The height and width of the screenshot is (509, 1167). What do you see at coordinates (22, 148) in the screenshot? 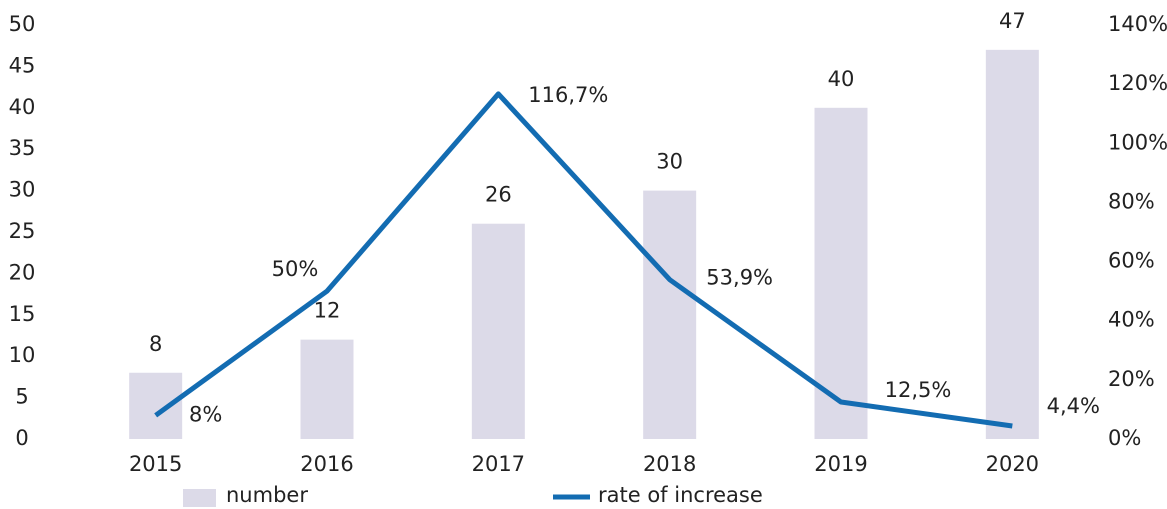
I see `y-tick-label: 35` at bounding box center [22, 148].